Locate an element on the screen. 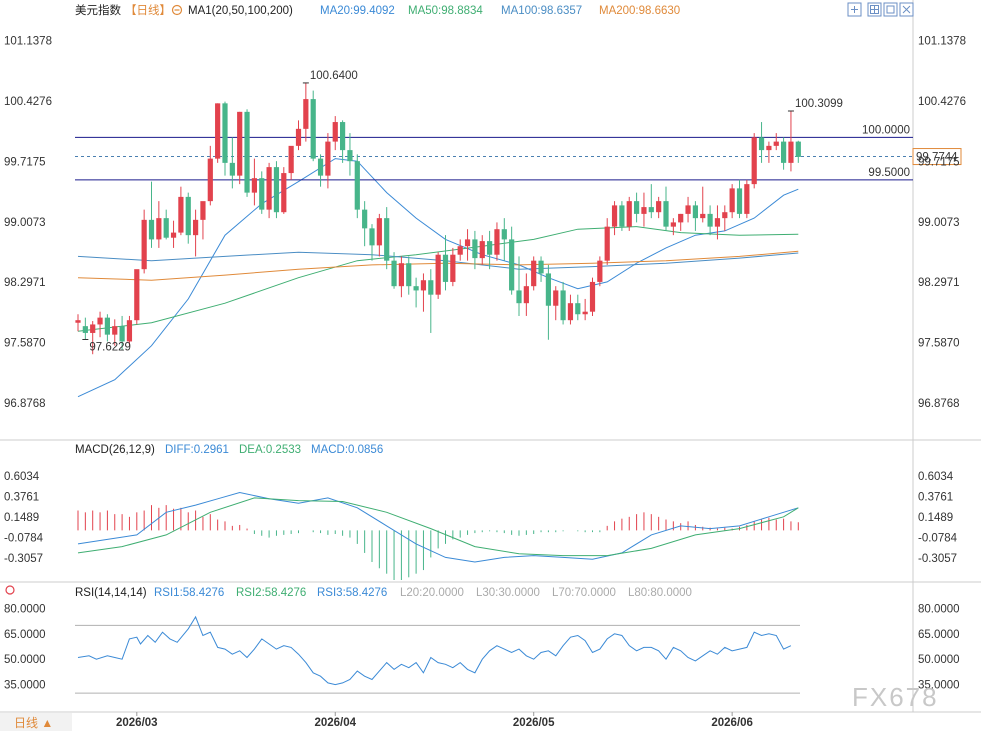 This screenshot has width=981, height=731. macd-tick-right: 0.6034 is located at coordinates (936, 477).